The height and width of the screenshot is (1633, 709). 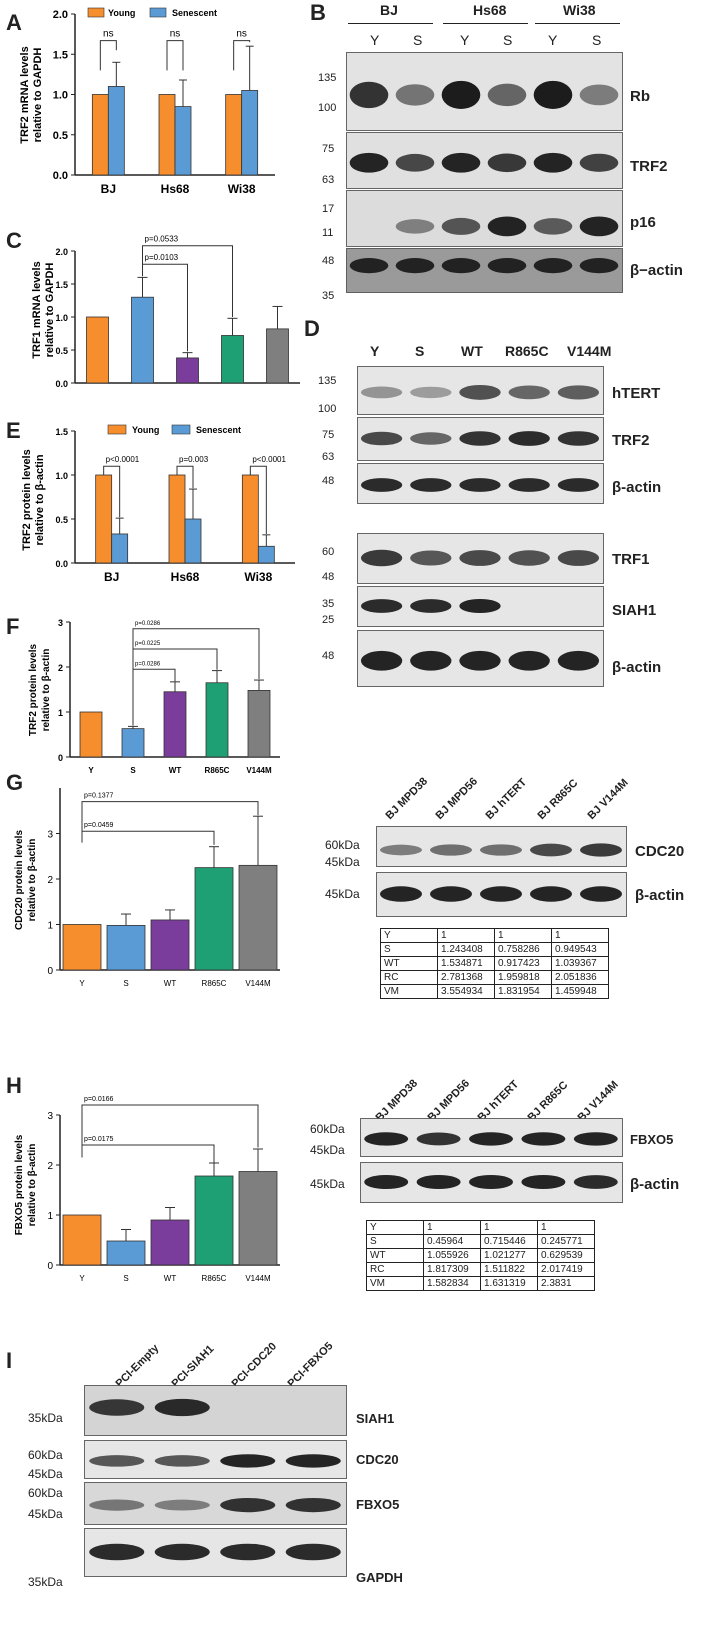 I want to click on table-cell: 0.758286, so click(x=523, y=949).